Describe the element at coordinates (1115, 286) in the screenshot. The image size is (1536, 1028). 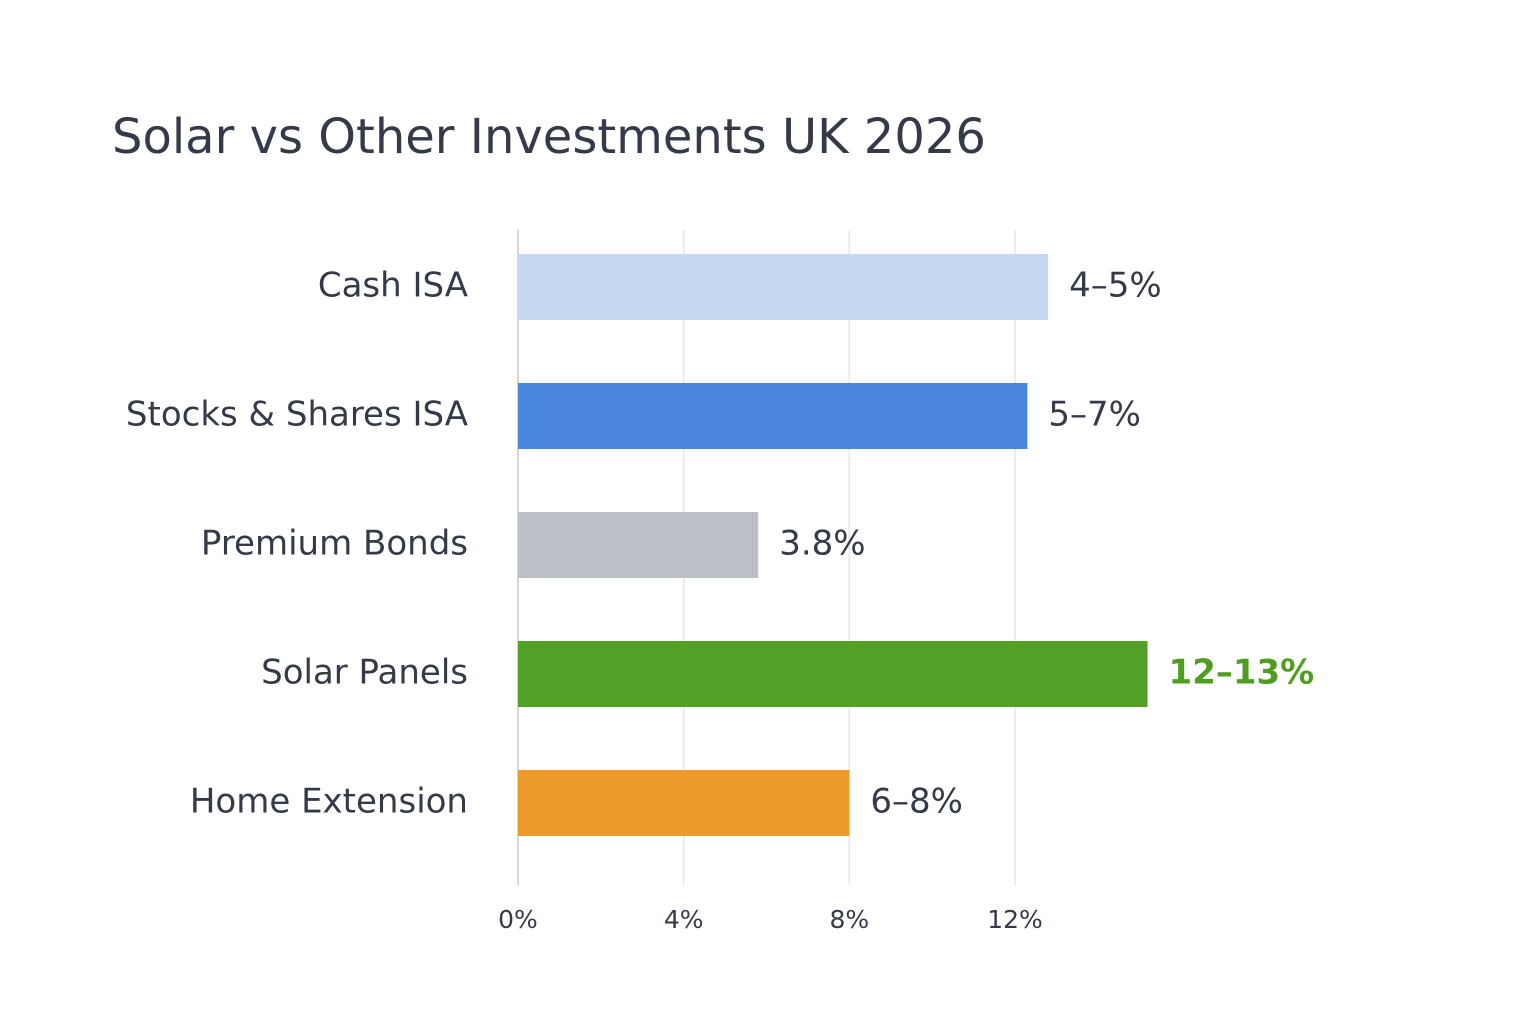
I see `bar-annotation: 4–5%` at that location.